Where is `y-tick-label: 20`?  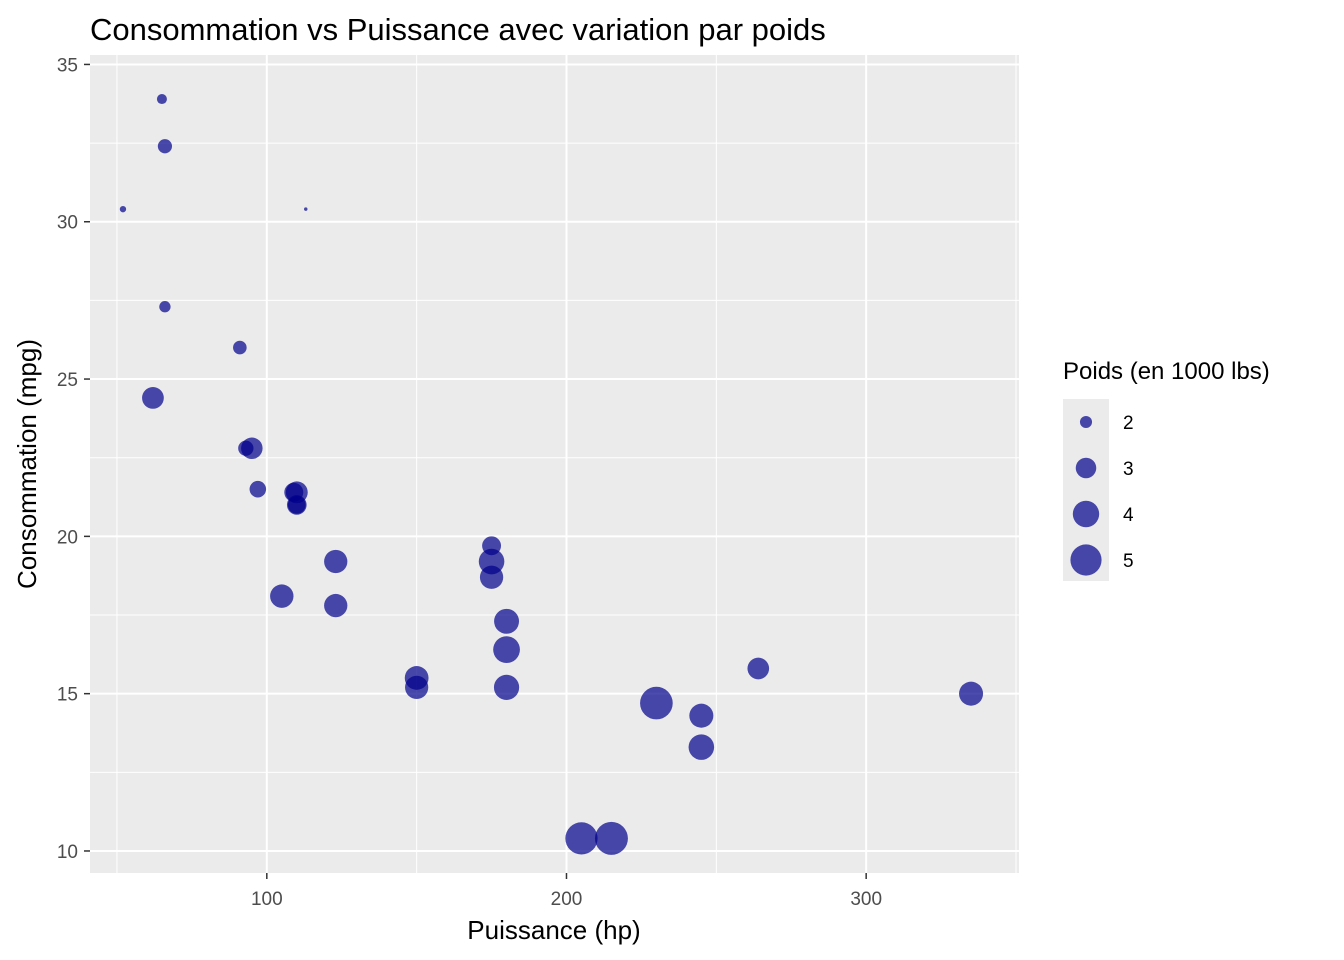 y-tick-label: 20 is located at coordinates (67, 537).